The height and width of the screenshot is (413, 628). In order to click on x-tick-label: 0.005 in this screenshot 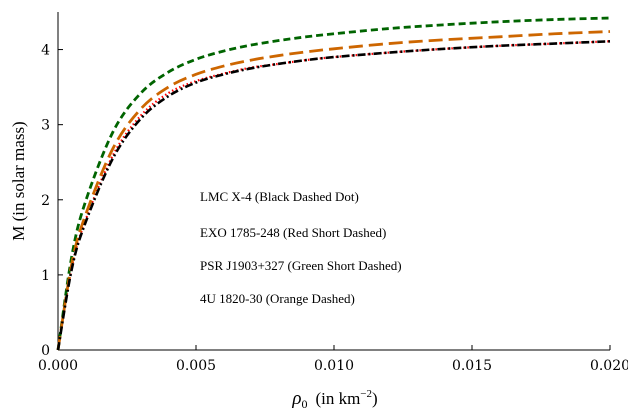, I will do `click(196, 366)`.